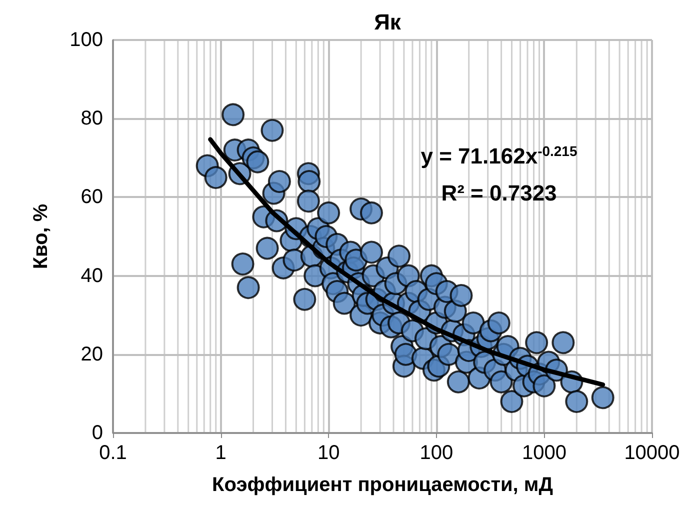 The height and width of the screenshot is (520, 695). What do you see at coordinates (652, 453) in the screenshot?
I see `x-tick-label: 10000` at bounding box center [652, 453].